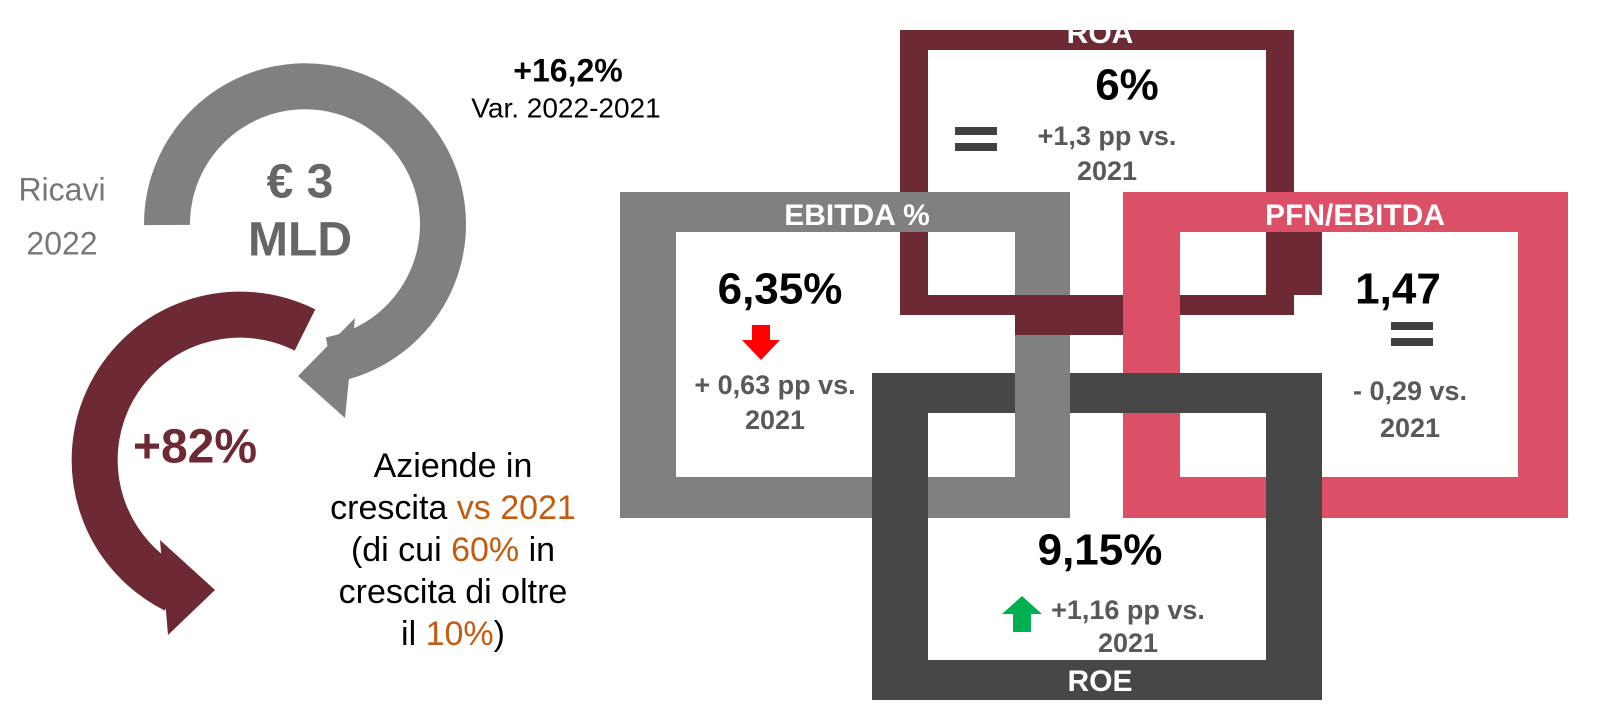 The image size is (1610, 719). Describe the element at coordinates (300, 240) in the screenshot. I see `revenue-amount: MLD` at that location.